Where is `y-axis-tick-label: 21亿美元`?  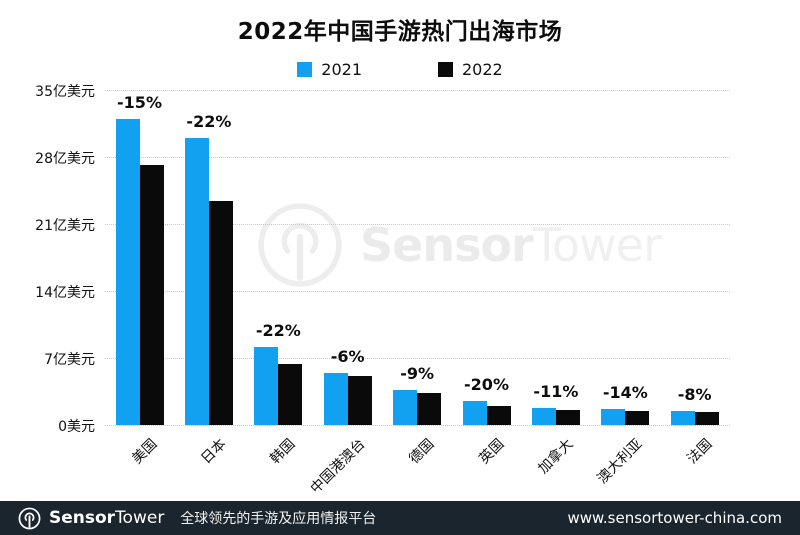
y-axis-tick-label: 21亿美元 is located at coordinates (65, 226).